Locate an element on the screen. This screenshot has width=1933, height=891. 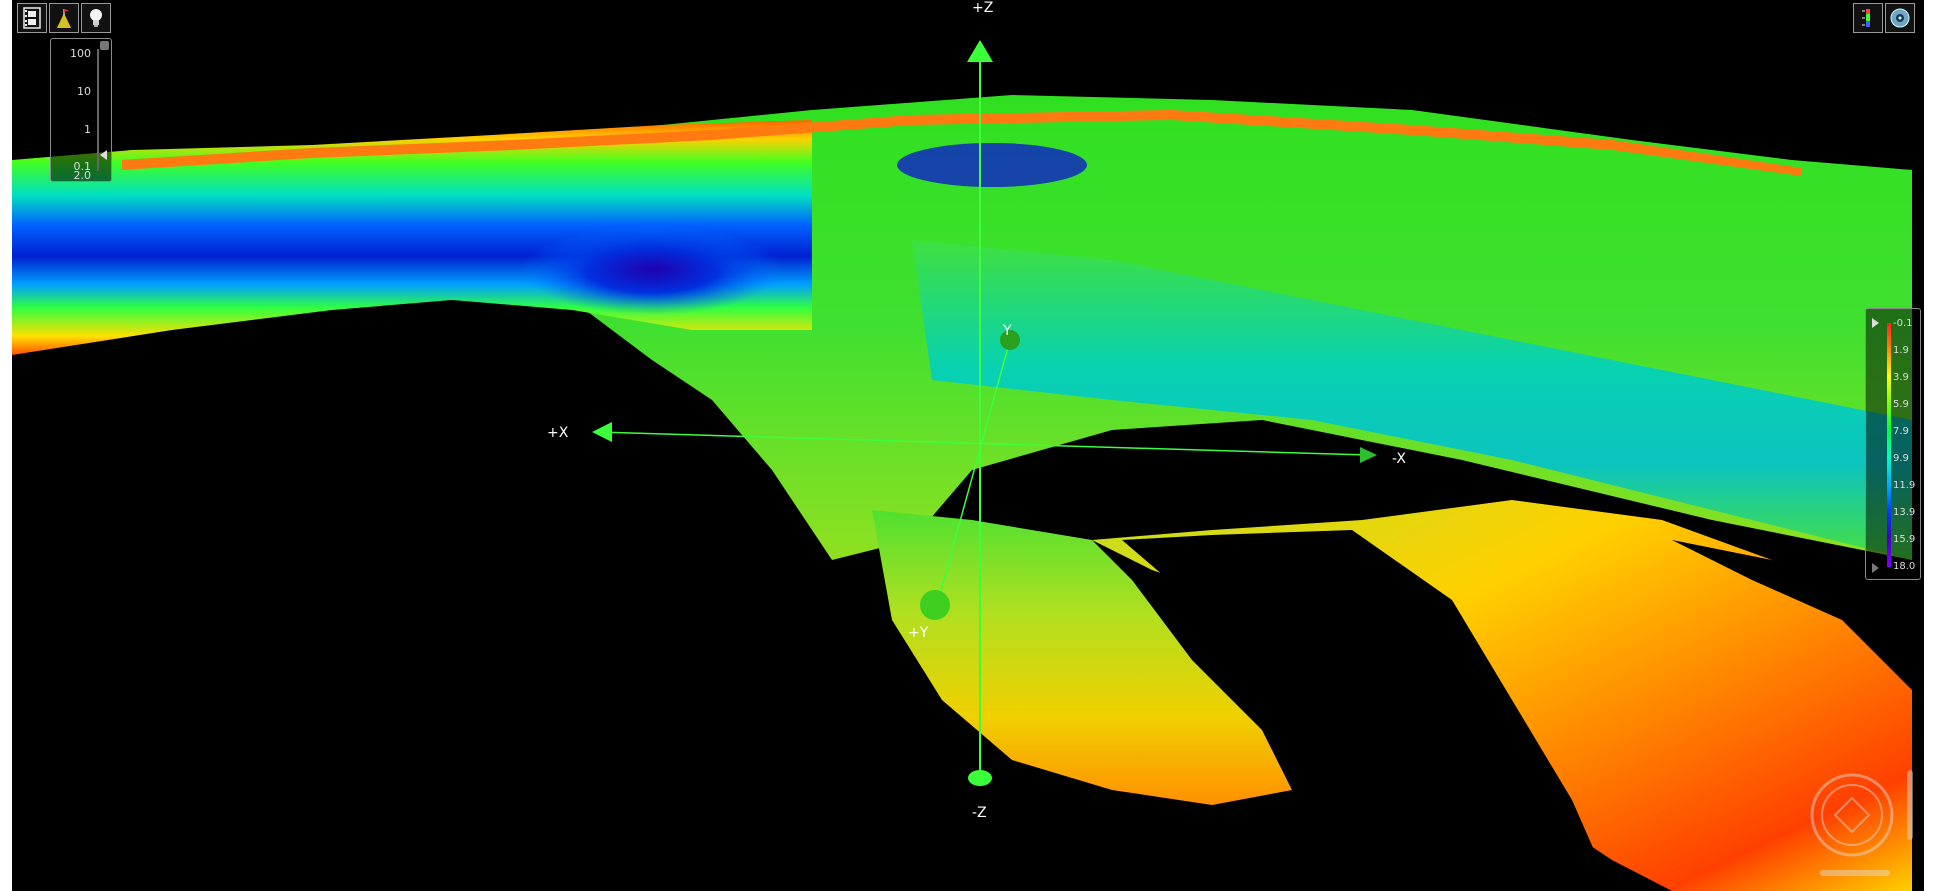
exaggeration-current-value: 2.0 is located at coordinates (82, 175).